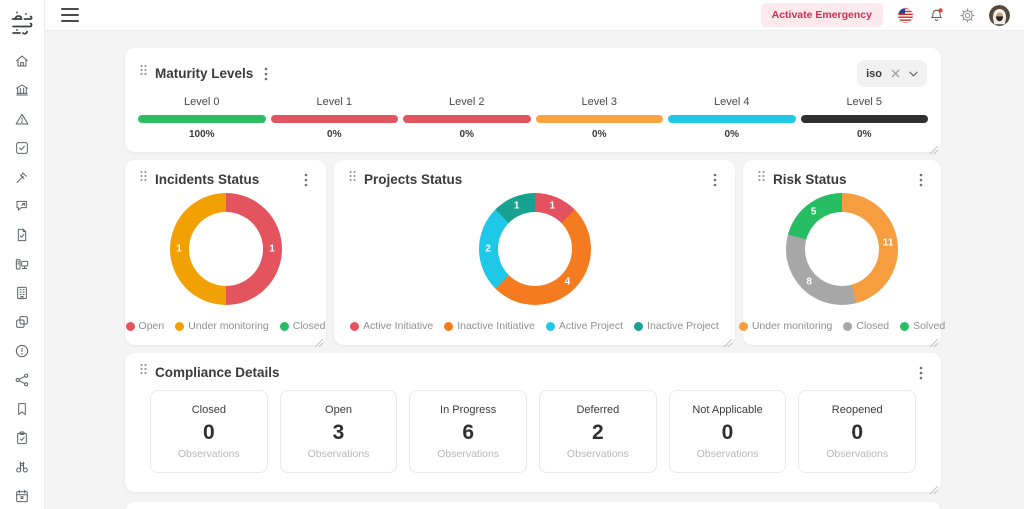  Describe the element at coordinates (22, 254) in the screenshot. I see `sidebar` at that location.